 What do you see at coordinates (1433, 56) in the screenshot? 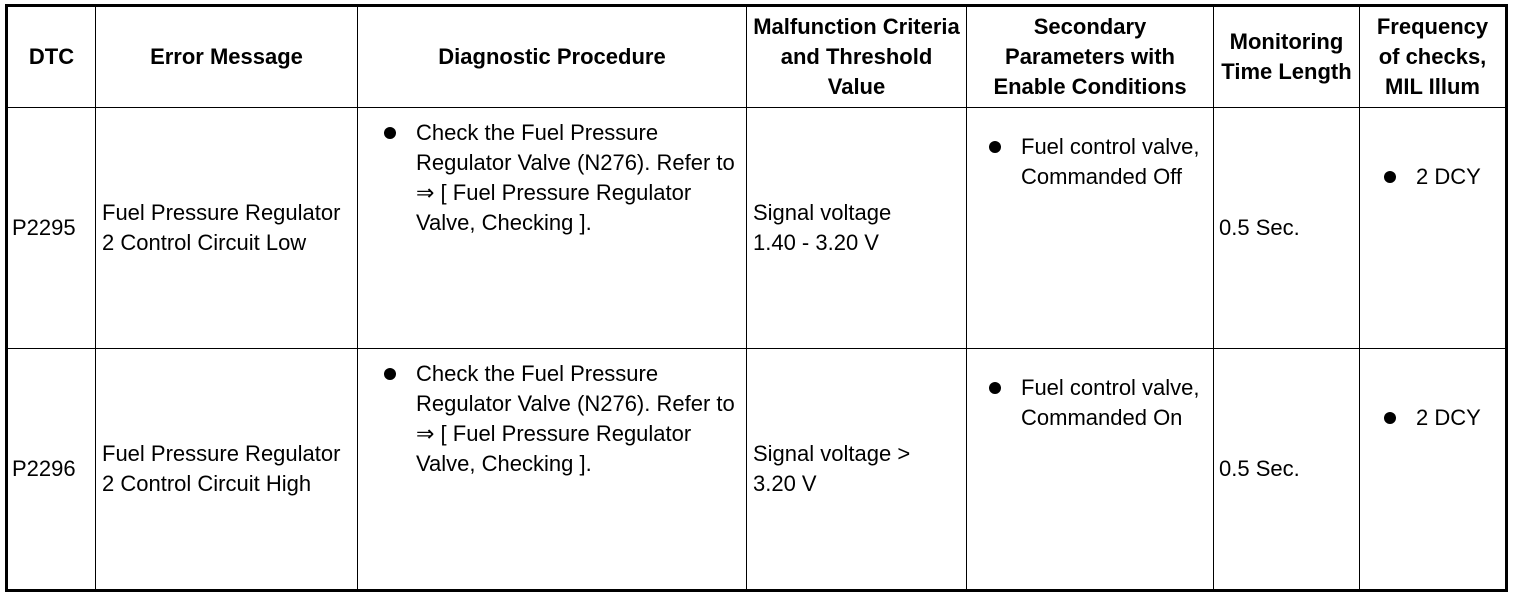
I see `header-frequency: Frequency of checks, MIL Illum` at bounding box center [1433, 56].